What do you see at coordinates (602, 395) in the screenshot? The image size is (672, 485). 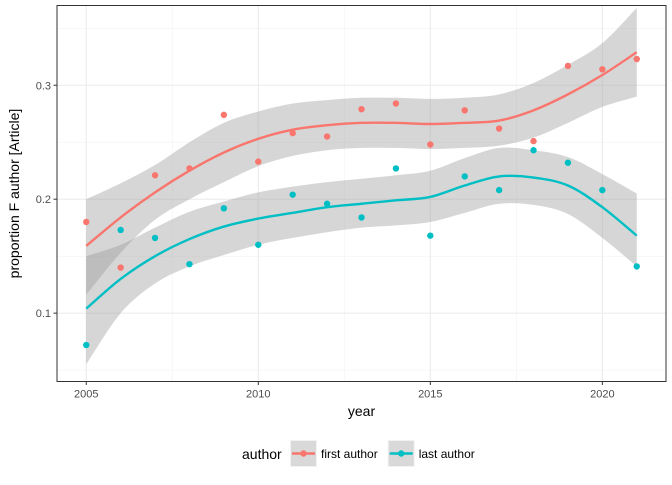 I see `x-tick-label: 2020` at bounding box center [602, 395].